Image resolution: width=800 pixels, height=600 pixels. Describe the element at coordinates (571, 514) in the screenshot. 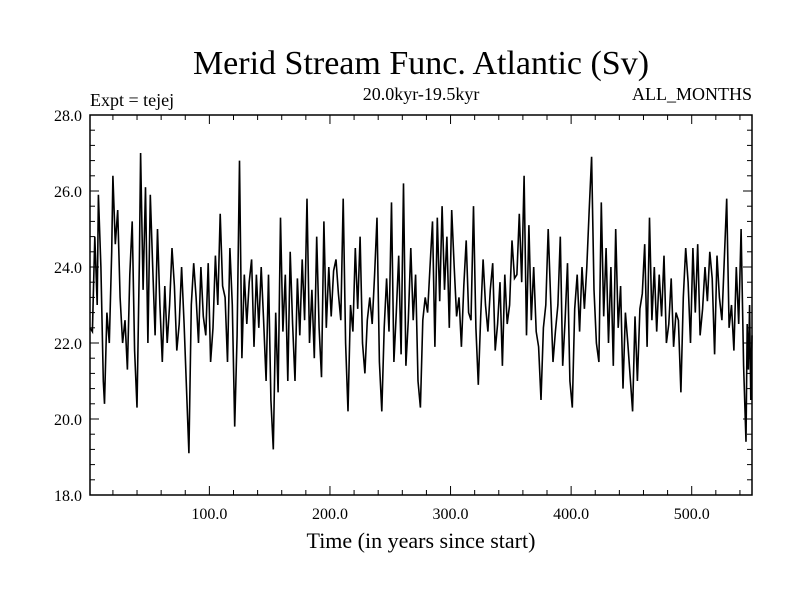

I see `x-tick-label: 400.0` at that location.